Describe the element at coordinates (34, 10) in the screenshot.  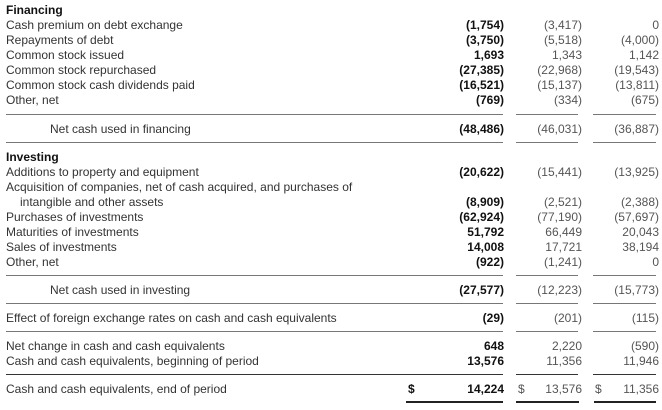
I see `section-heading: Financing` at that location.